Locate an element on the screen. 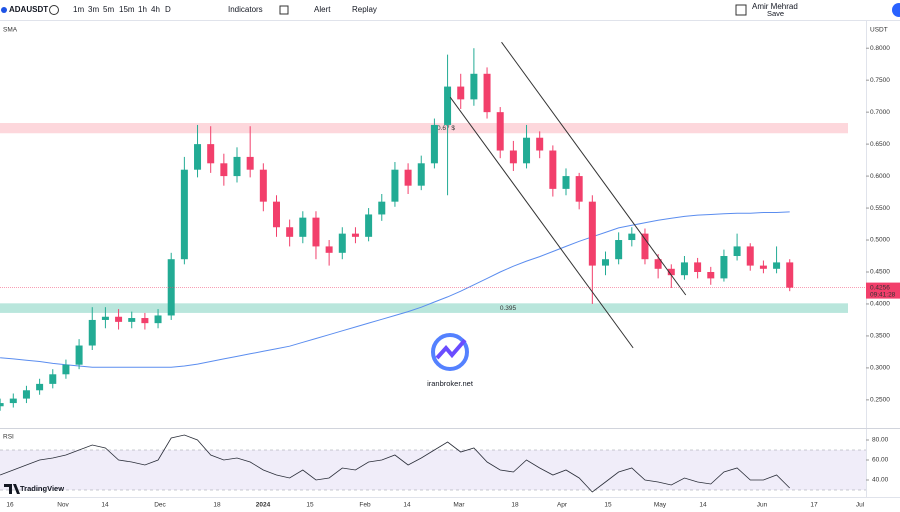 The image size is (900, 512). y-tick-label: 0.3500 is located at coordinates (880, 336).